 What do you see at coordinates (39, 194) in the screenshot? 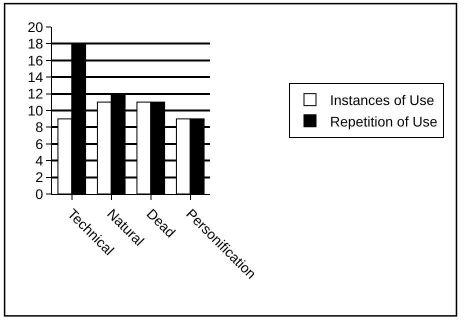
I see `y-tick-label: 0` at bounding box center [39, 194].